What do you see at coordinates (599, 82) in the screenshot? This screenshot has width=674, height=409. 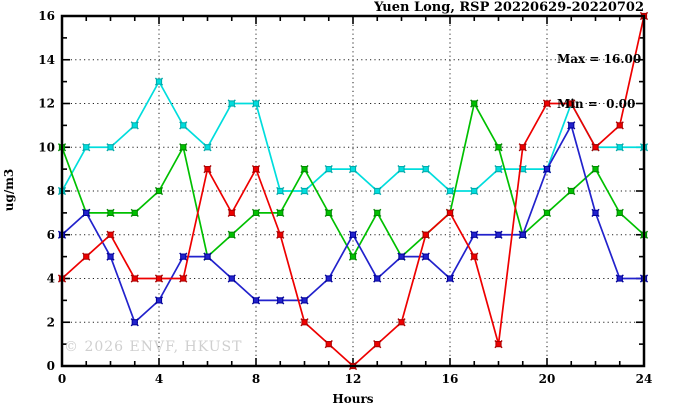 I see `stats-box: Max = 16.00 Min = 0.00` at bounding box center [599, 82].